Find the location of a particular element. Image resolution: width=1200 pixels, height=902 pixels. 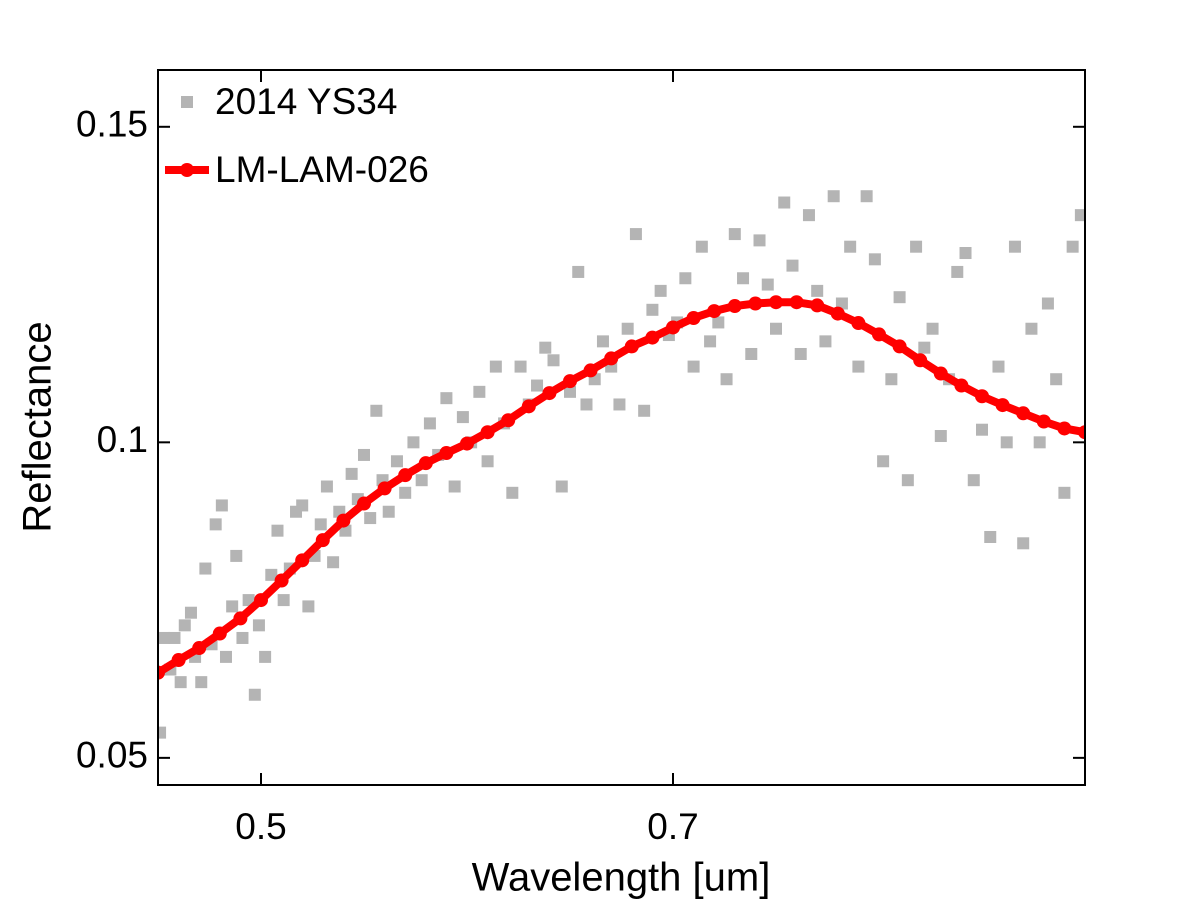

legend-label: 2014 YS34 is located at coordinates (306, 101).